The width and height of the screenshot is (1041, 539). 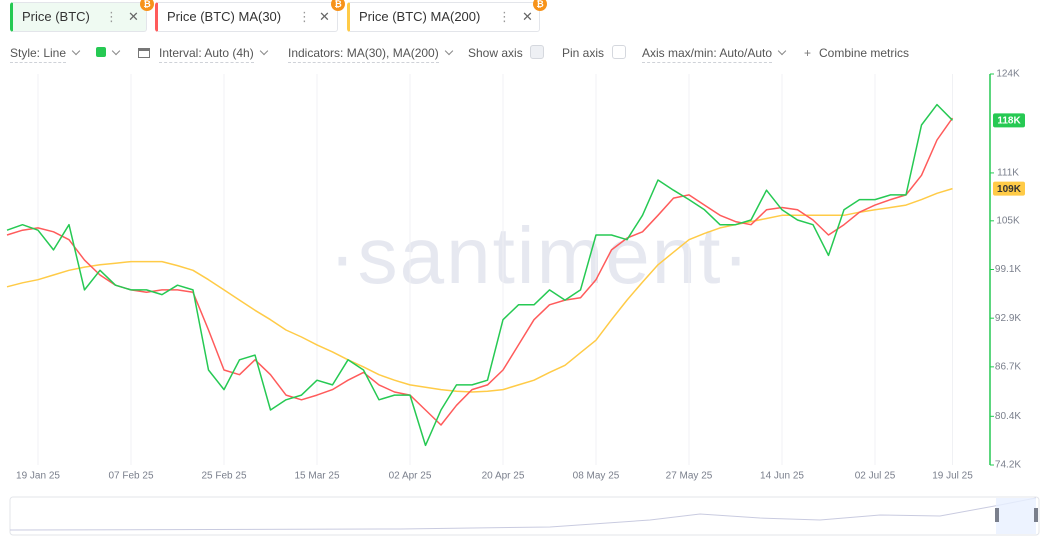 What do you see at coordinates (952, 476) in the screenshot?
I see `x-tick-label: 19 Jul 25` at bounding box center [952, 476].